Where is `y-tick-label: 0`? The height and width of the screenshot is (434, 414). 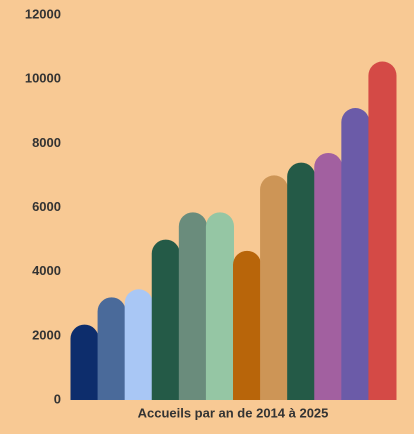
y-tick-label: 0 is located at coordinates (57, 398).